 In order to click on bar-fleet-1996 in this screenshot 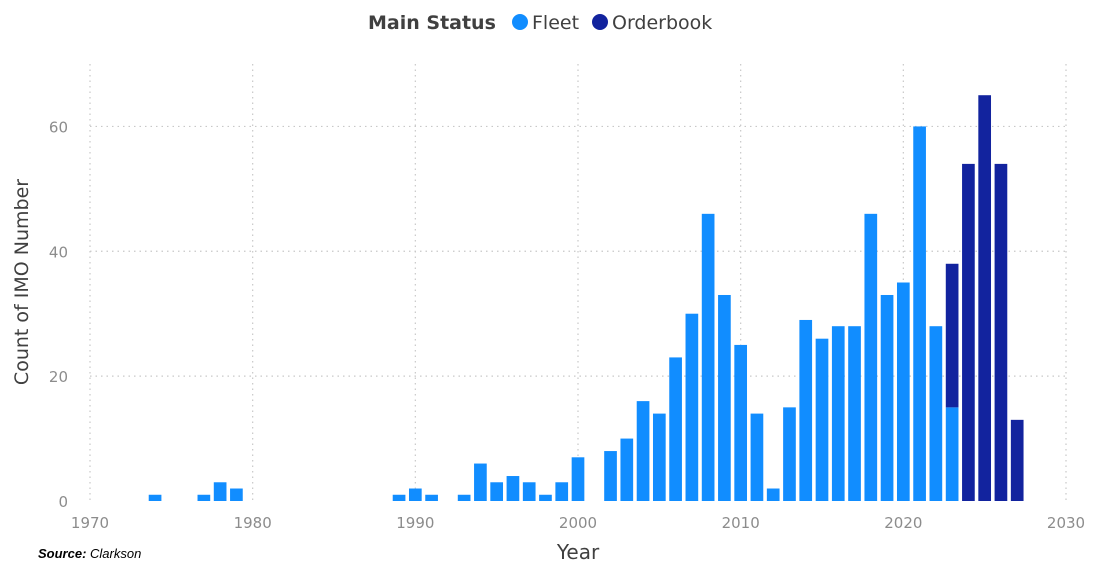, I will do `click(513, 488)`.